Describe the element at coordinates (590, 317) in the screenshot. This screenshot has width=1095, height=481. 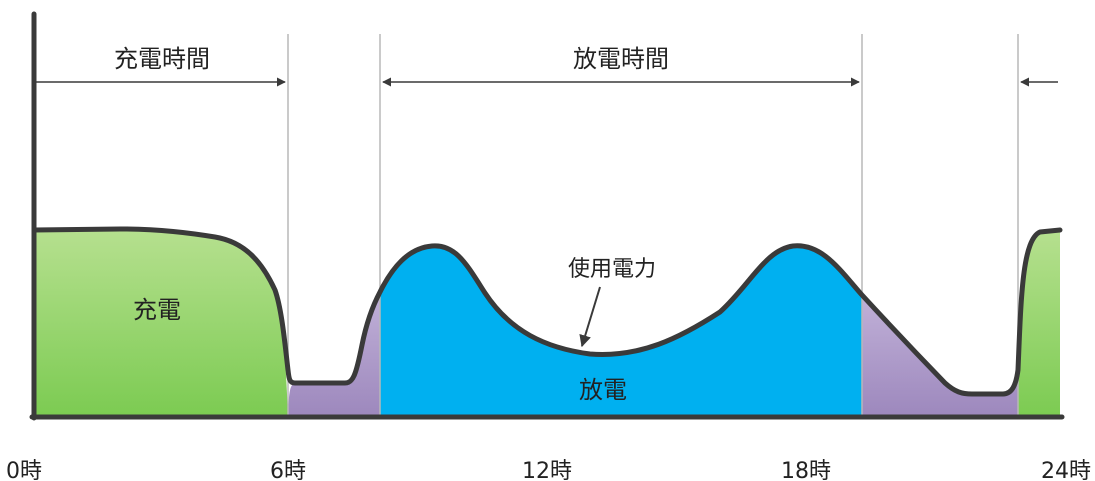
I see `power-usage-pointer` at that location.